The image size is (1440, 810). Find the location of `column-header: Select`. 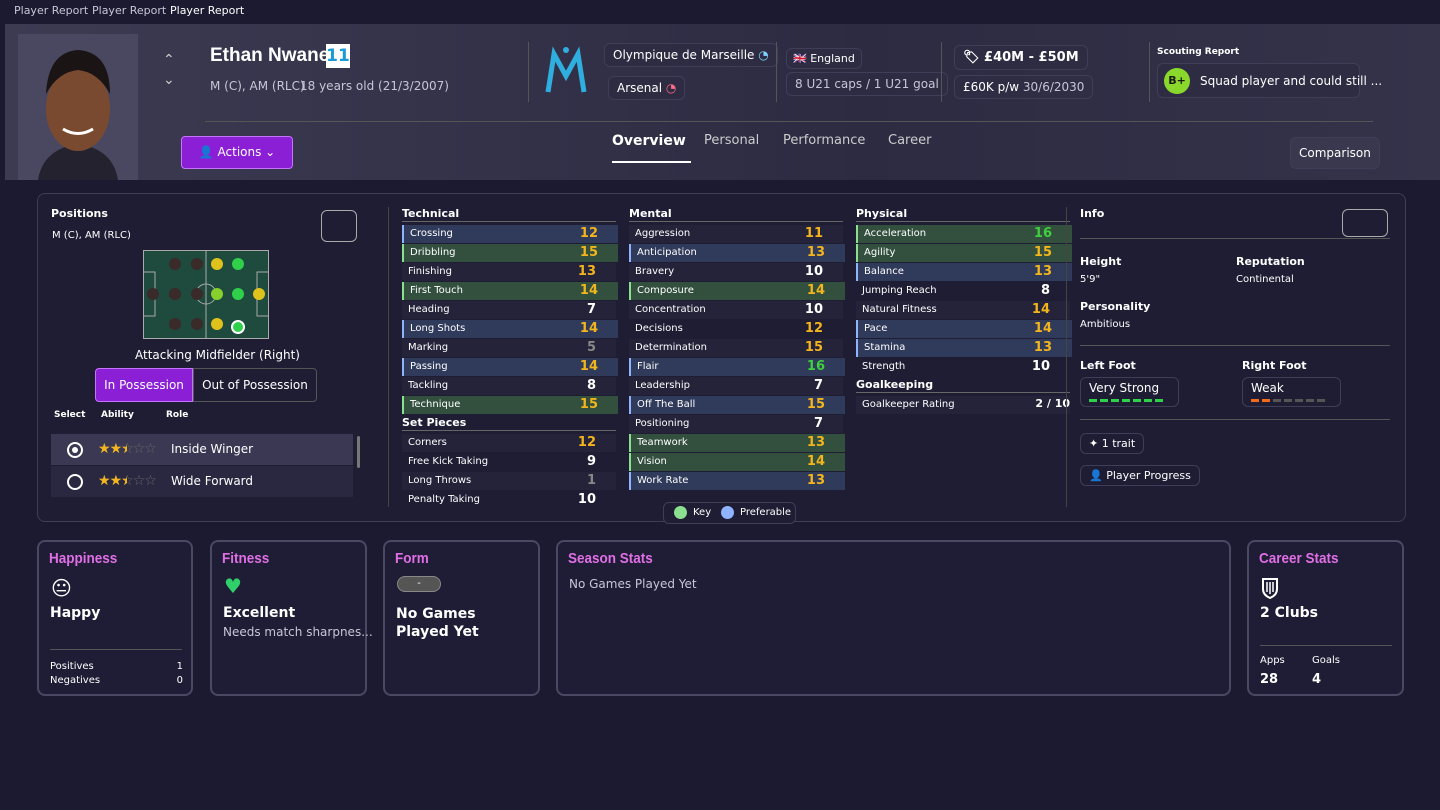

column-header: Select is located at coordinates (70, 415).